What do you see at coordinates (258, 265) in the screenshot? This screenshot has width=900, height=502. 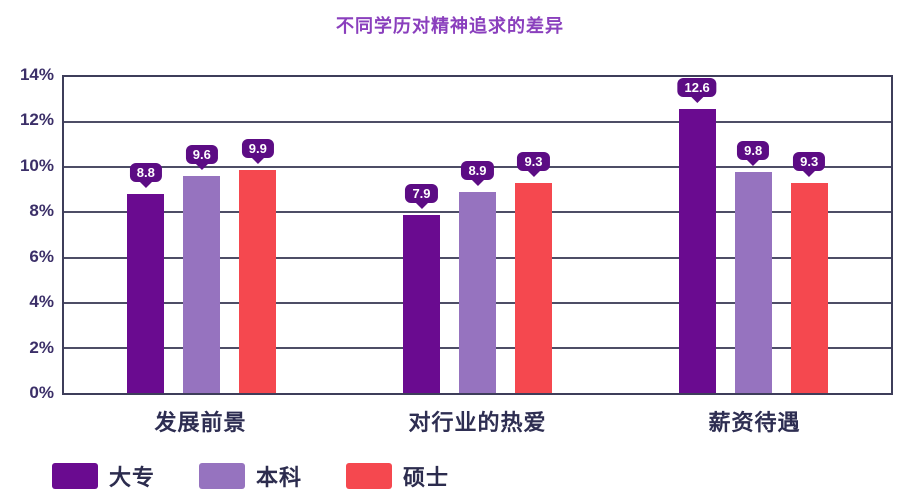 I see `bar-series3-group1: 9.9` at bounding box center [258, 265].